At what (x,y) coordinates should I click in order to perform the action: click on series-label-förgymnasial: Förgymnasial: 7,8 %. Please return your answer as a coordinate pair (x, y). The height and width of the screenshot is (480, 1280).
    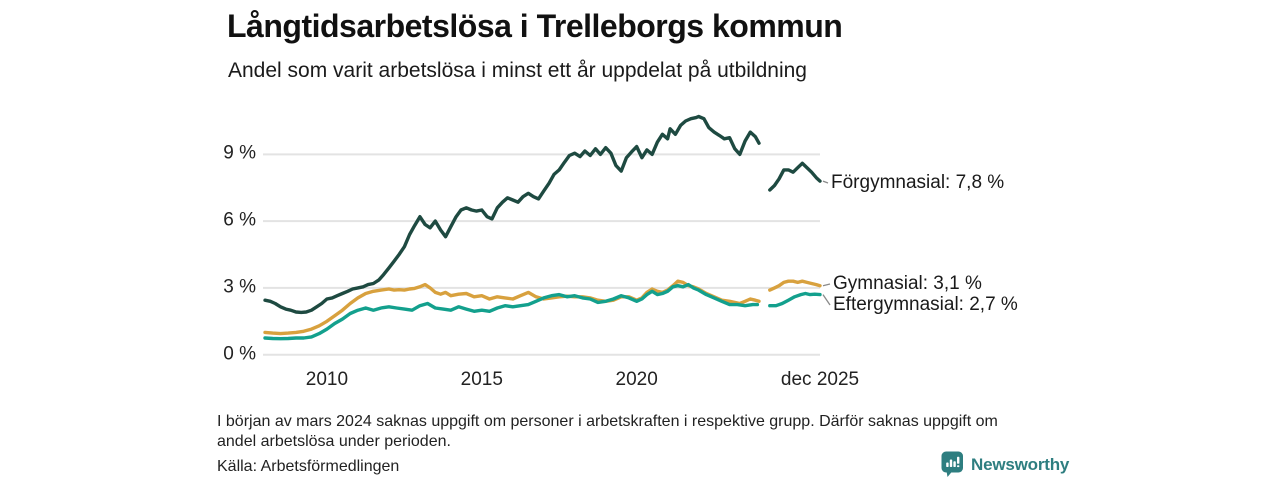
    Looking at the image, I should click on (918, 182).